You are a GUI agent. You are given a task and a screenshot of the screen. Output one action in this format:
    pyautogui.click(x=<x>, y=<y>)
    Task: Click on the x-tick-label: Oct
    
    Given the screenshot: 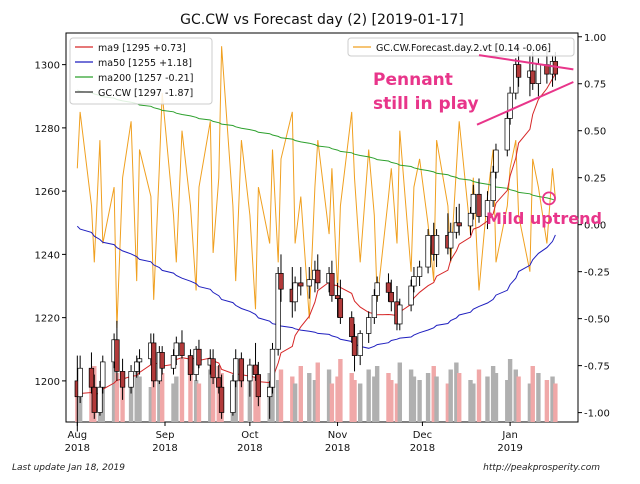 What is the action you would take?
    pyautogui.click(x=249, y=435)
    